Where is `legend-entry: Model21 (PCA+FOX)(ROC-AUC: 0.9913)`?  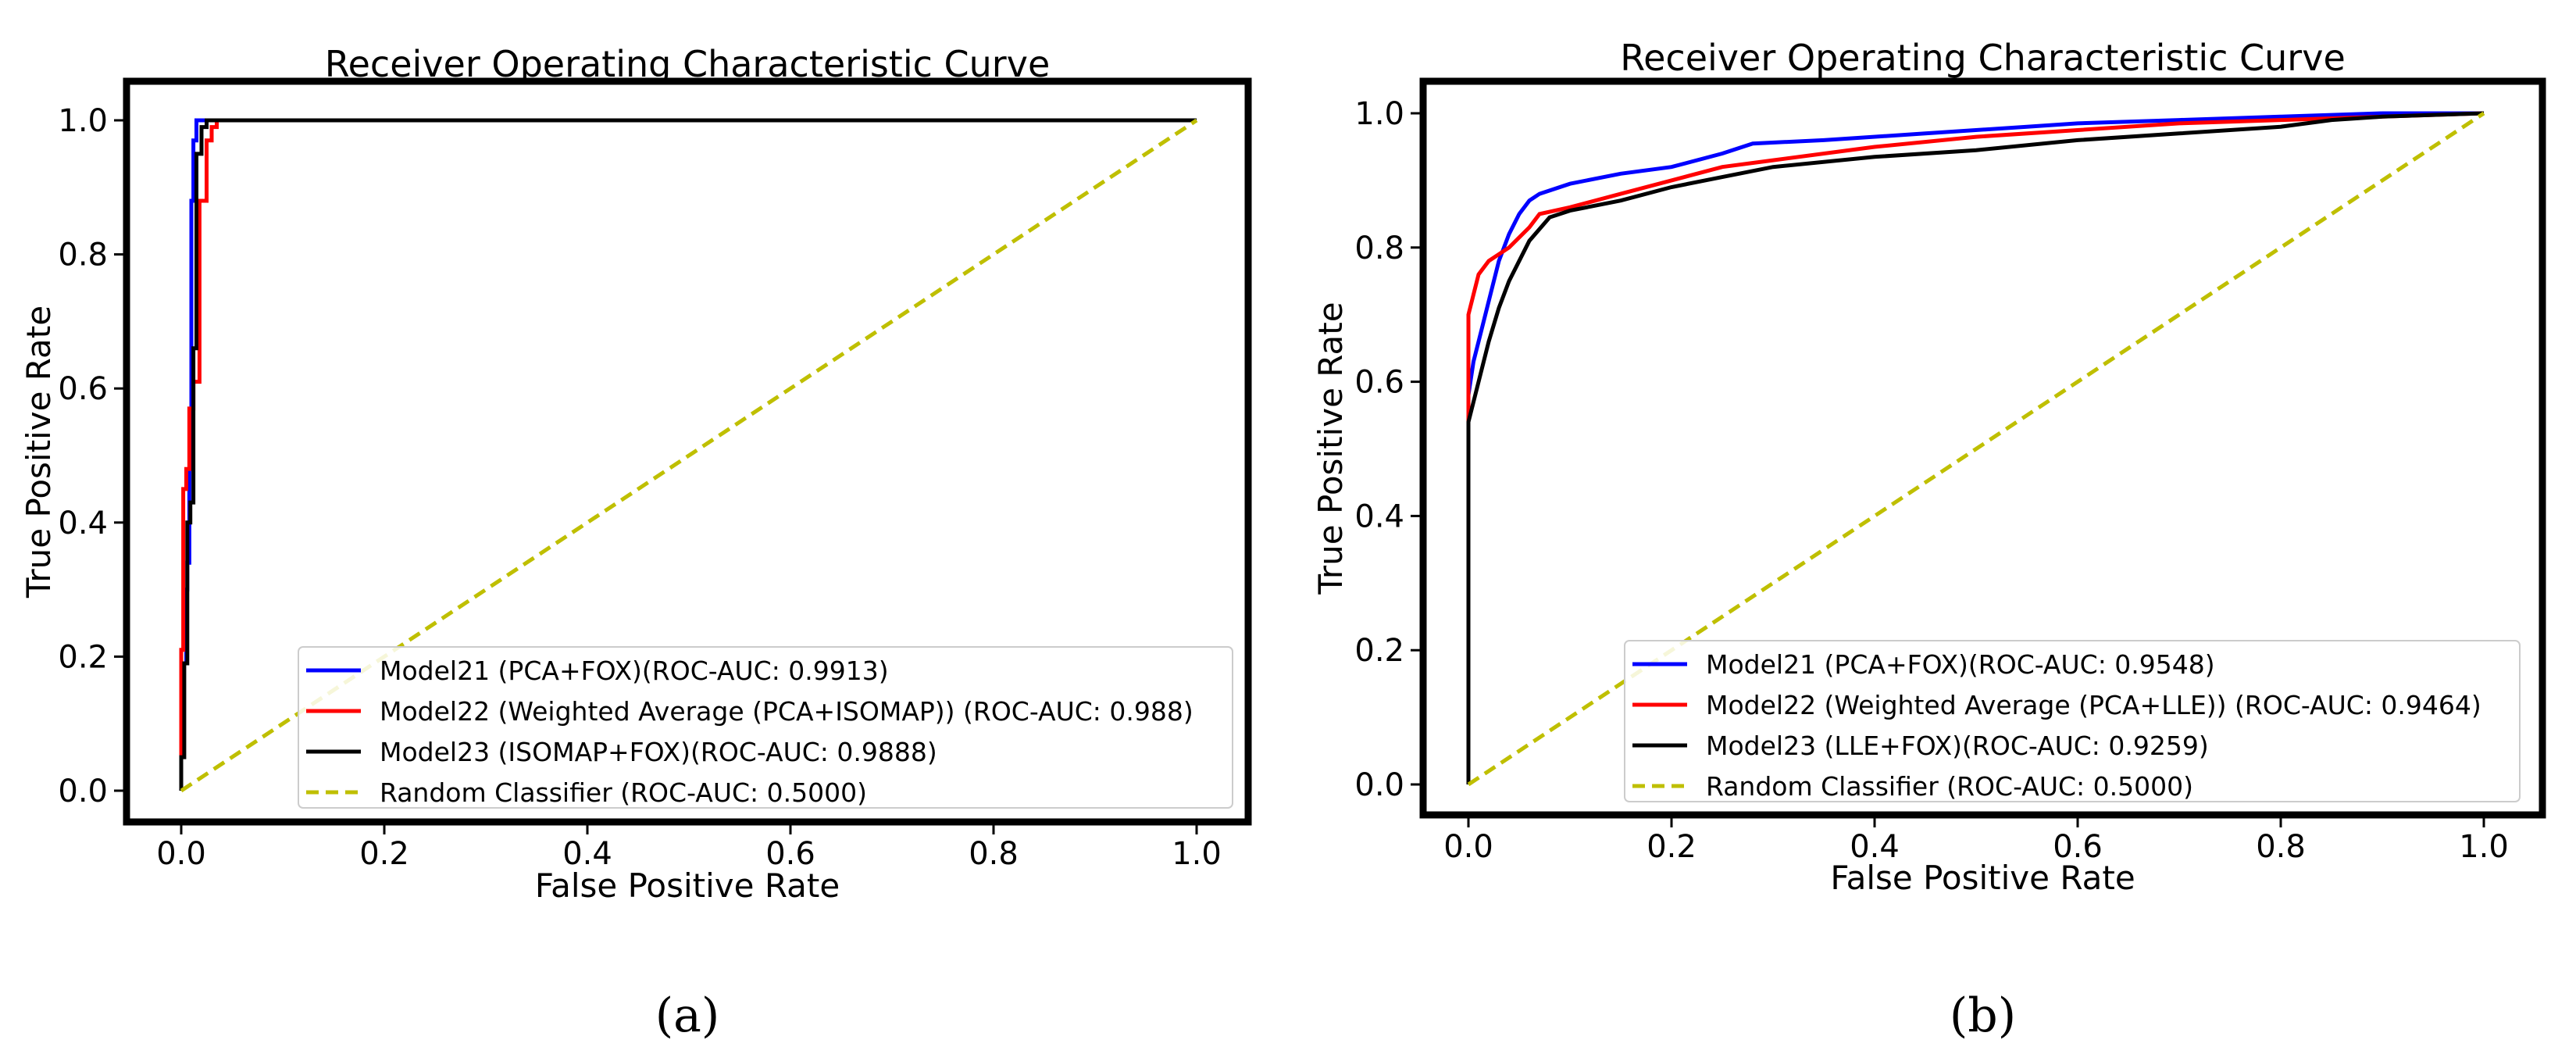
legend-entry: Model21 (PCA+FOX)(ROC-AUC: 0.9913) is located at coordinates (634, 671).